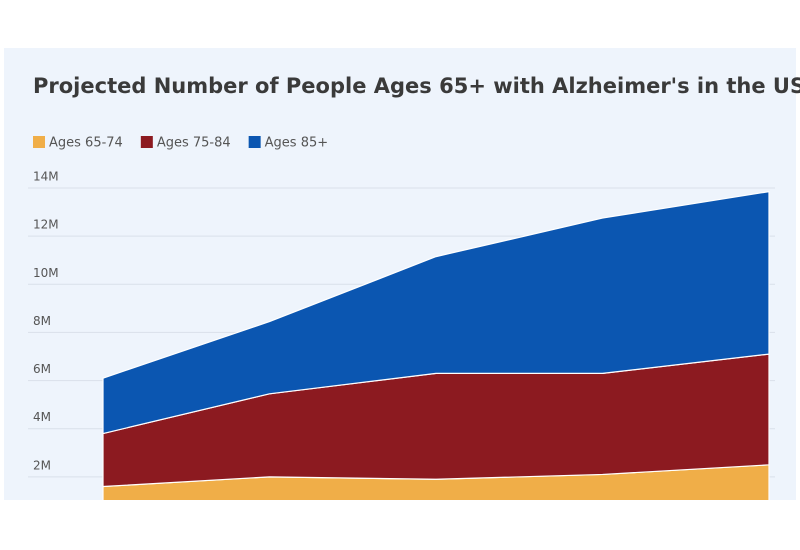 The height and width of the screenshot is (550, 800). I want to click on y-tick-label: 10M, so click(46, 273).